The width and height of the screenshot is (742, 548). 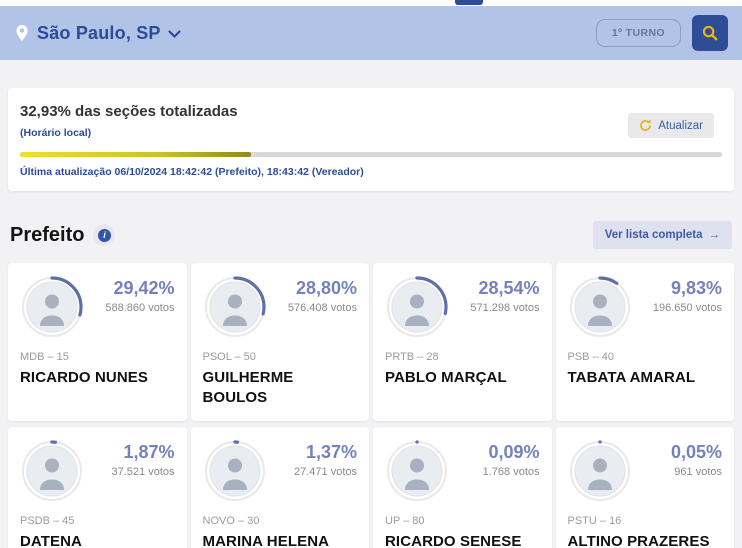 I want to click on candidate-percent: 29,42%, so click(x=144, y=288).